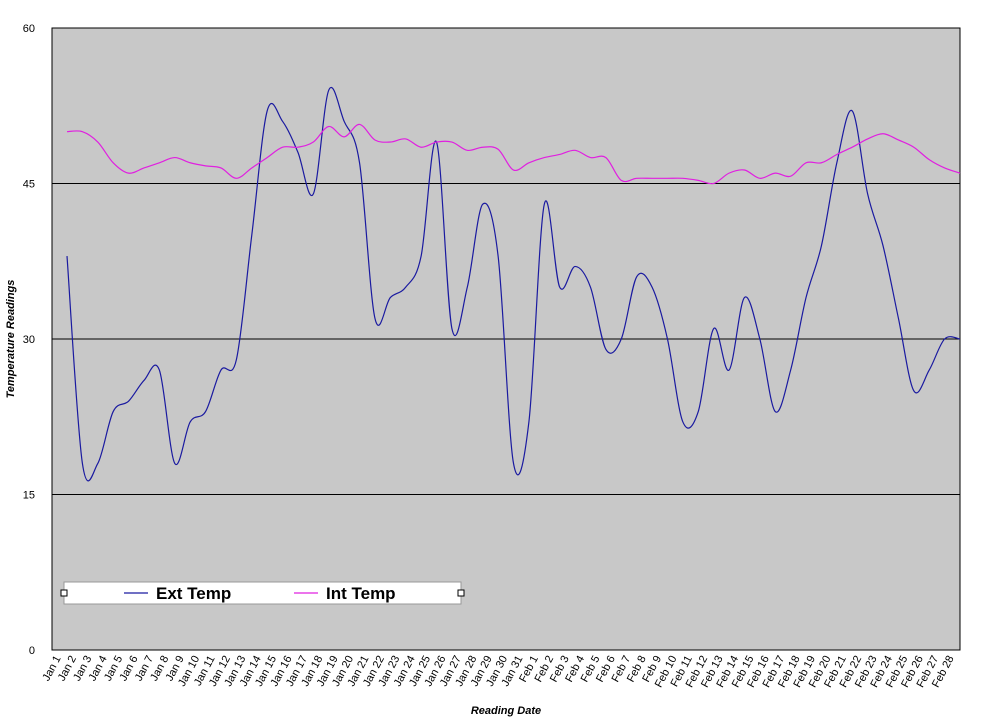 The width and height of the screenshot is (982, 726). I want to click on y-tick-label: 0, so click(32, 651).